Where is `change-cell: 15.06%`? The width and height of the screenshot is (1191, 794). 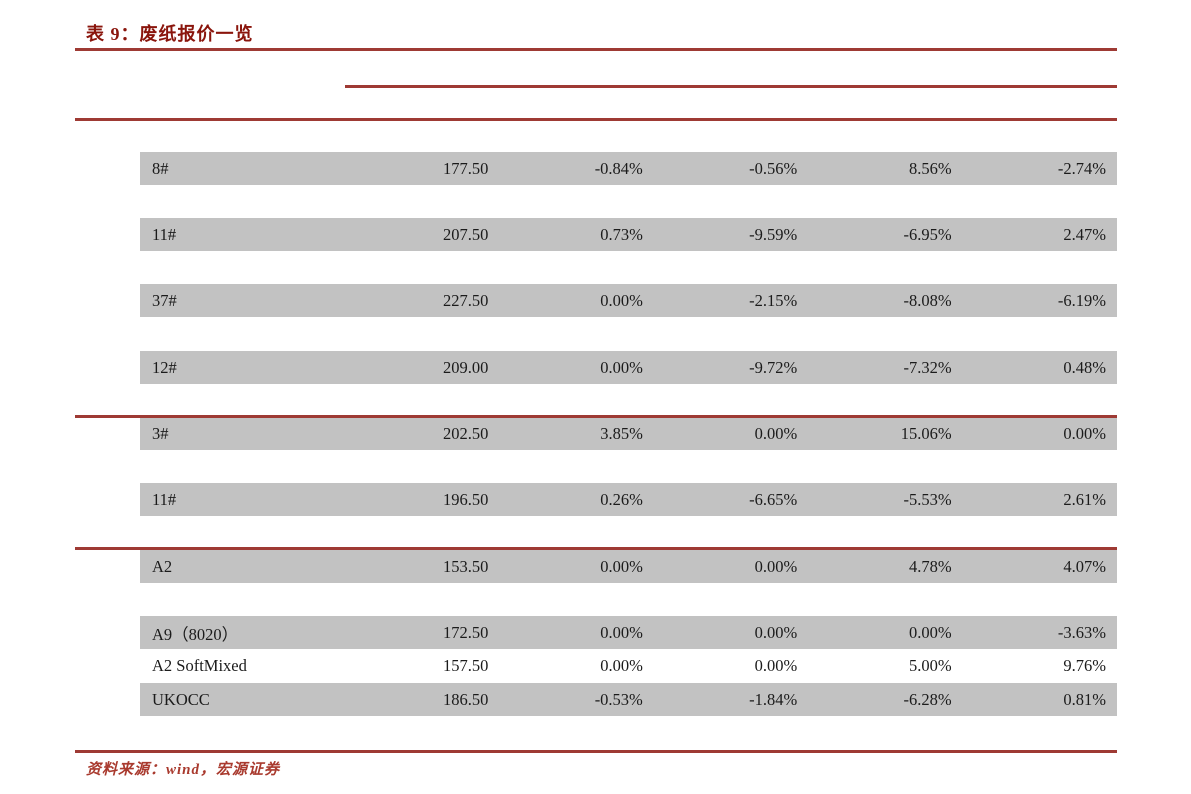 change-cell: 15.06% is located at coordinates (926, 433).